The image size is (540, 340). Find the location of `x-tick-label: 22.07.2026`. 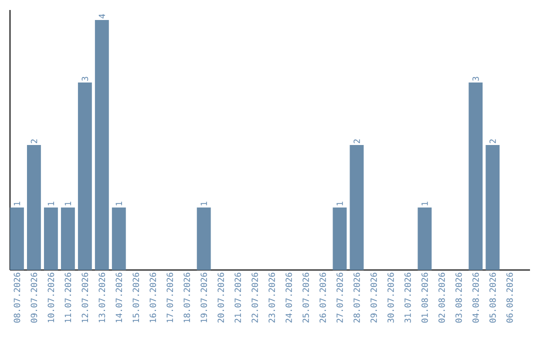

x-tick-label: 22.07.2026 is located at coordinates (255, 297).